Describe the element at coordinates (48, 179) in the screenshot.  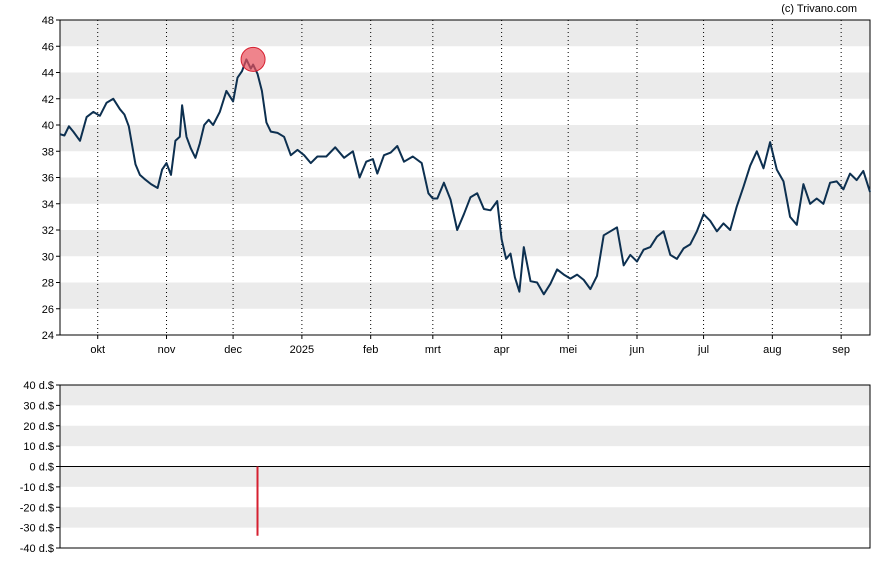
I see `y-tick-label: 36` at that location.